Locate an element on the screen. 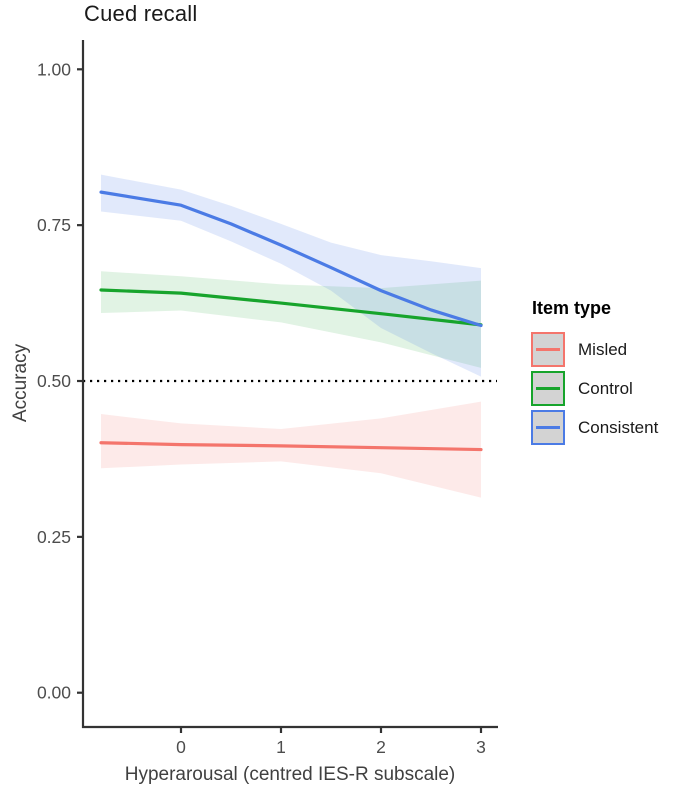  legend-item-misled: Misled is located at coordinates (594, 349).